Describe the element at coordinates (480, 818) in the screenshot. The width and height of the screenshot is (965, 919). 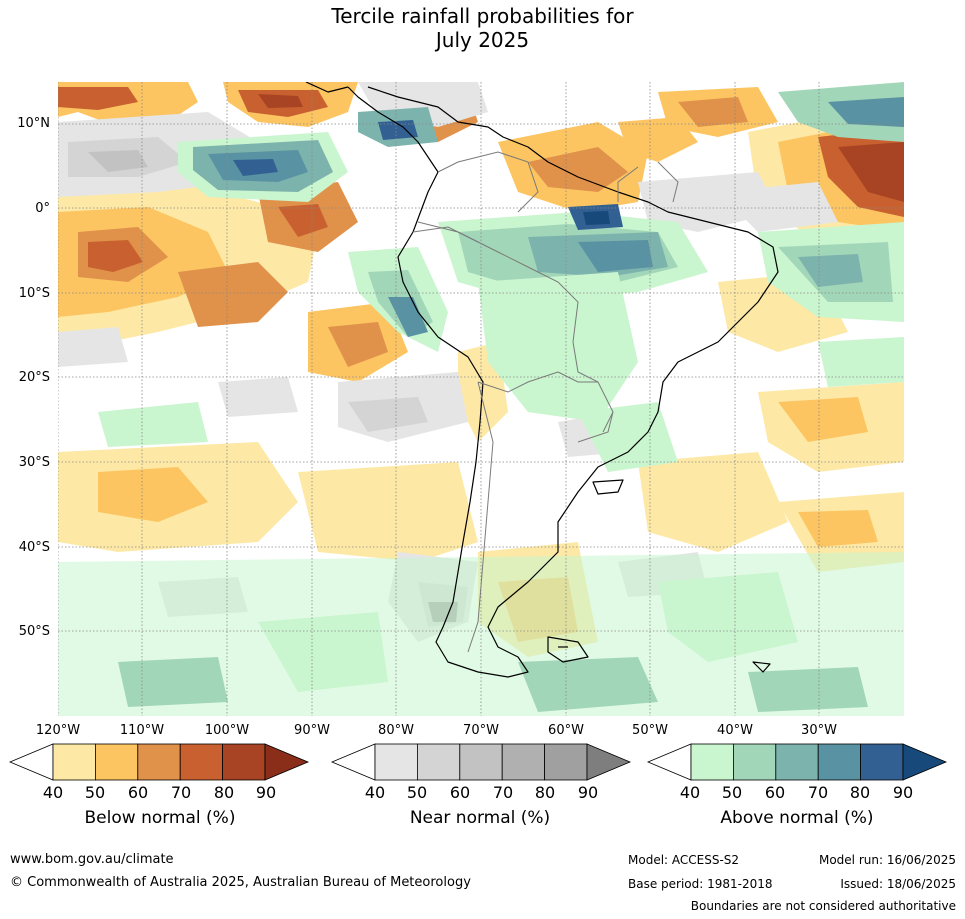
I see `near-normal-label: Near normal (%)` at that location.